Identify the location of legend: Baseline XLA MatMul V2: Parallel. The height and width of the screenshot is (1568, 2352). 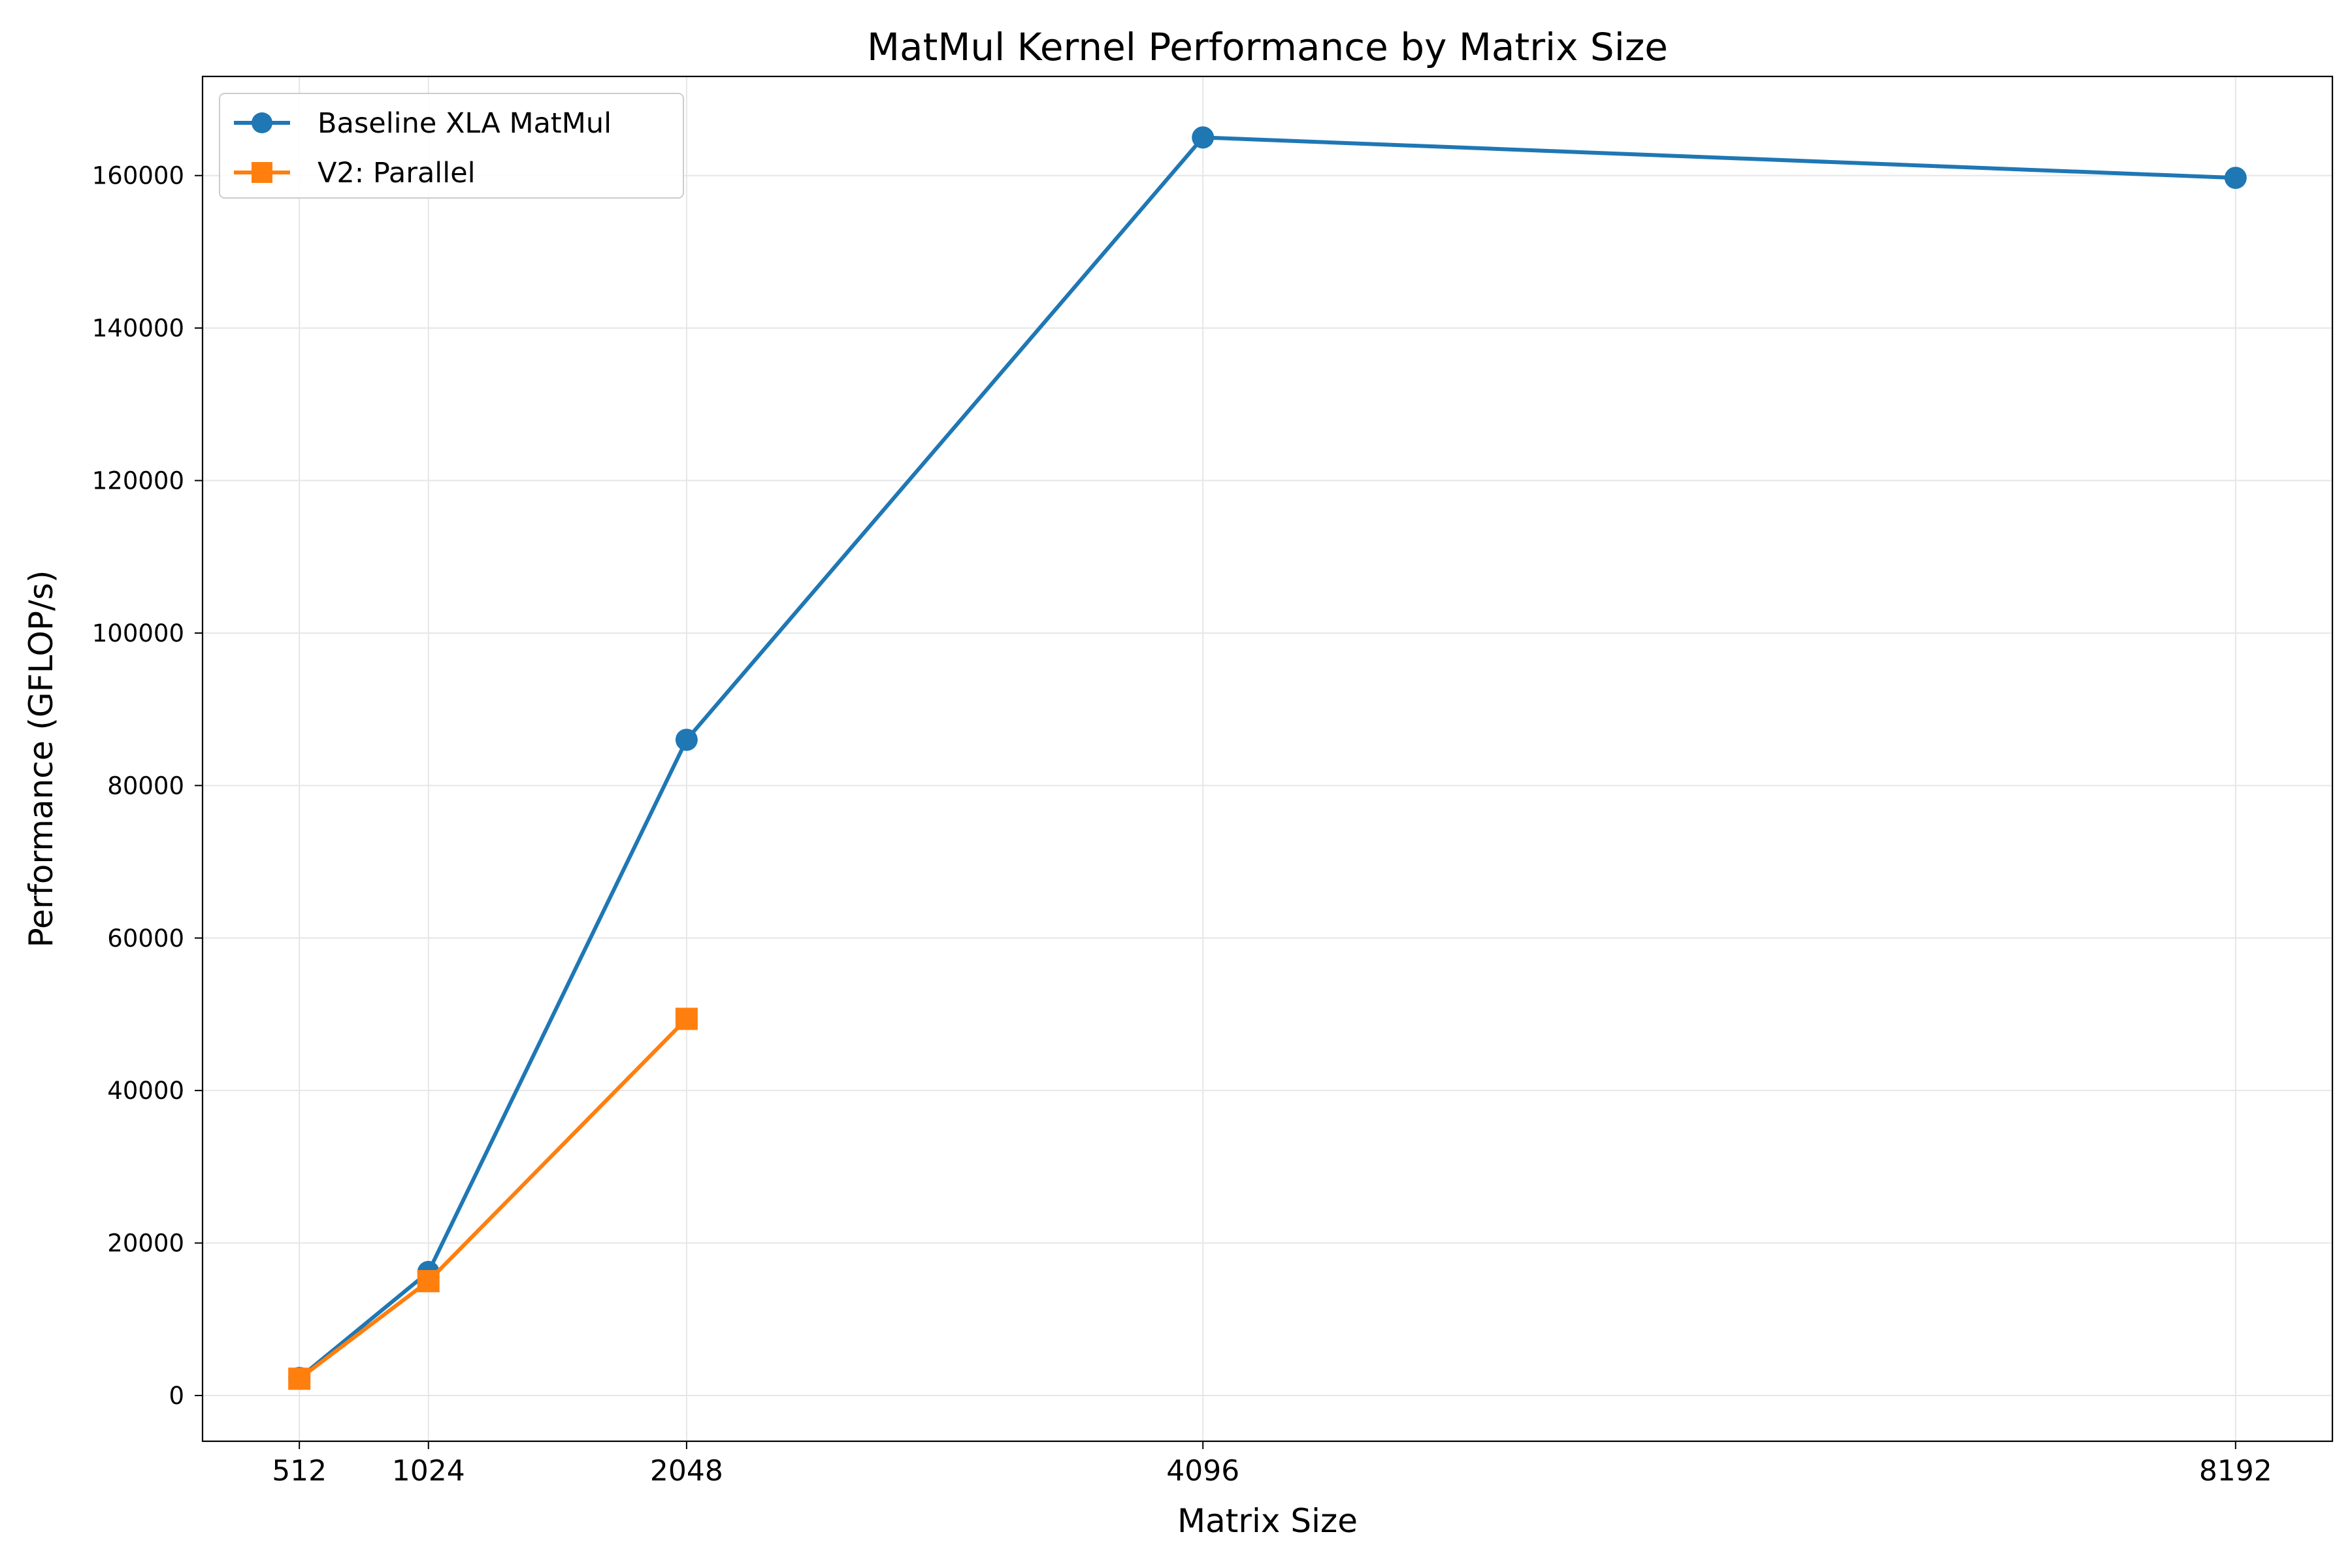
(451, 146).